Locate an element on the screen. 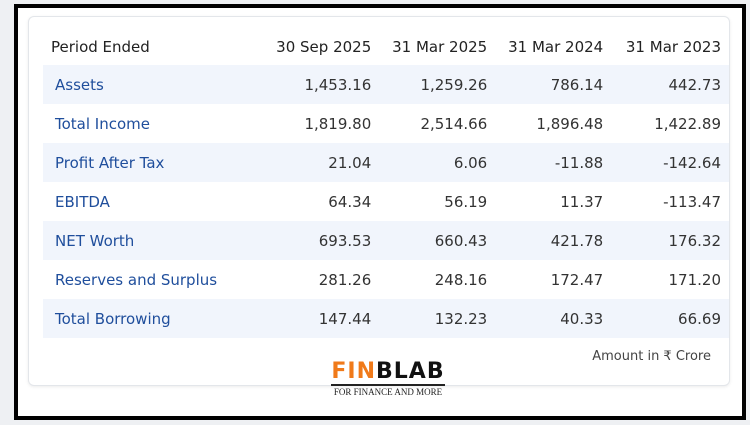 The image size is (750, 425). table-row: Total Borrowing 147.44 132.23 40.33 66.69 is located at coordinates (386, 318).